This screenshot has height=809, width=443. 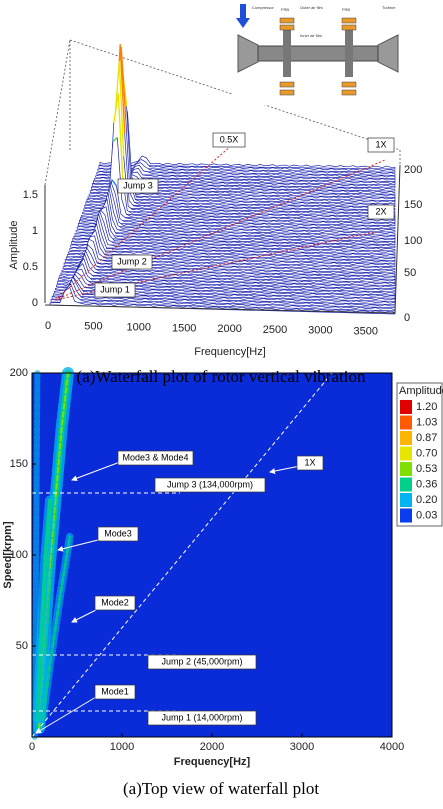 What do you see at coordinates (275, 330) in the screenshot?
I see `x-tick-label: 2500` at bounding box center [275, 330].